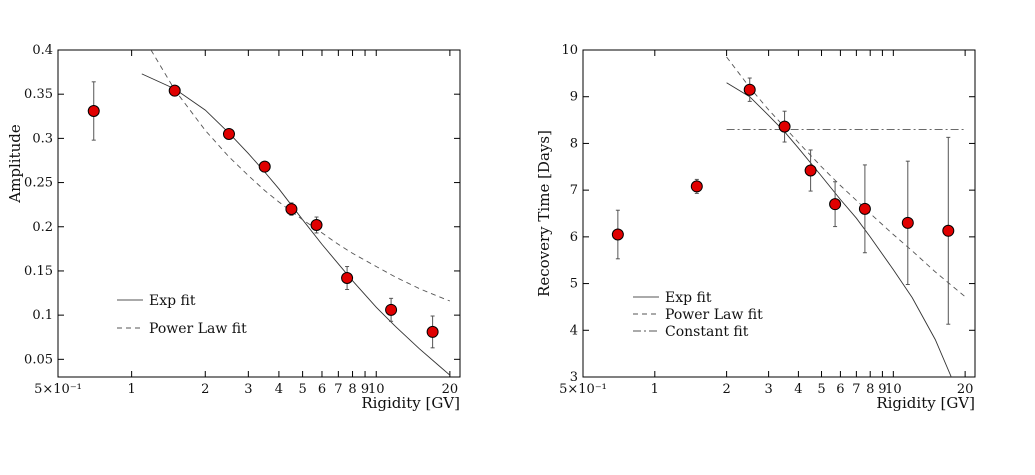 The width and height of the screenshot is (1035, 475). What do you see at coordinates (38, 271) in the screenshot?
I see `y-tick-label: 0.15` at bounding box center [38, 271].